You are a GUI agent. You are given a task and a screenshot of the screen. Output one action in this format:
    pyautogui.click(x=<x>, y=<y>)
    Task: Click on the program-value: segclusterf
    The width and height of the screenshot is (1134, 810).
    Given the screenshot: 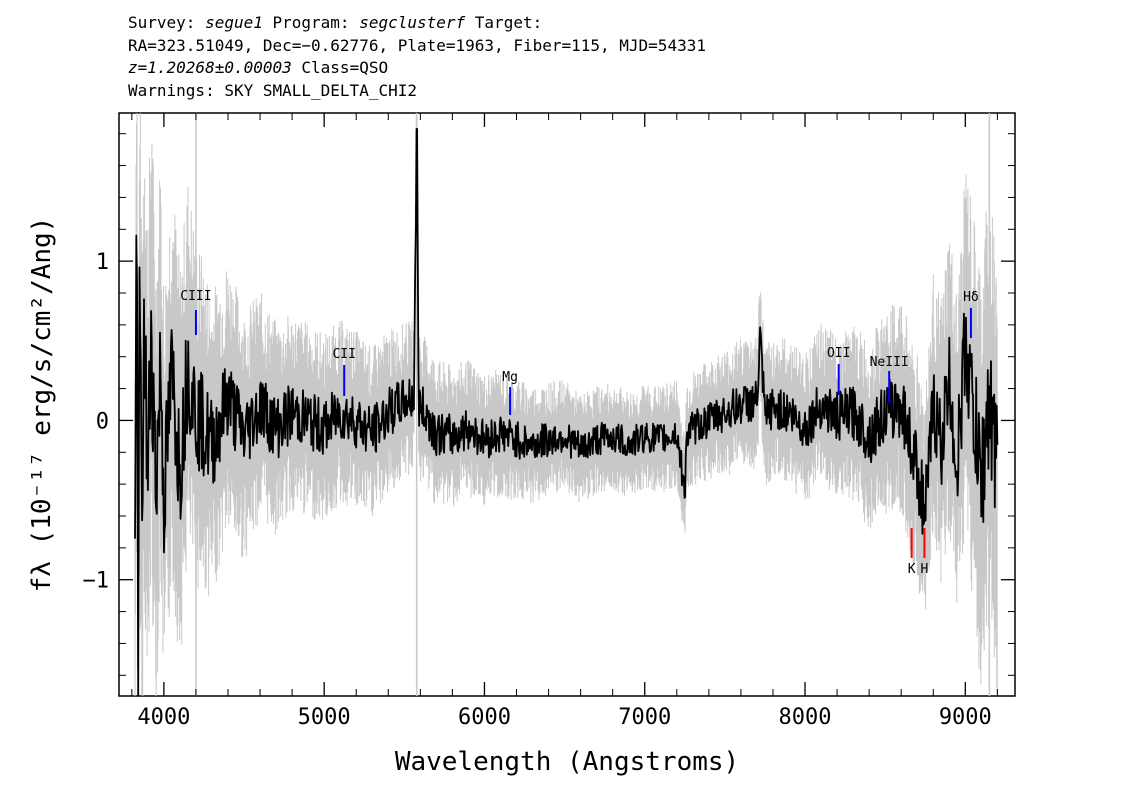 What is the action you would take?
    pyautogui.click(x=412, y=22)
    